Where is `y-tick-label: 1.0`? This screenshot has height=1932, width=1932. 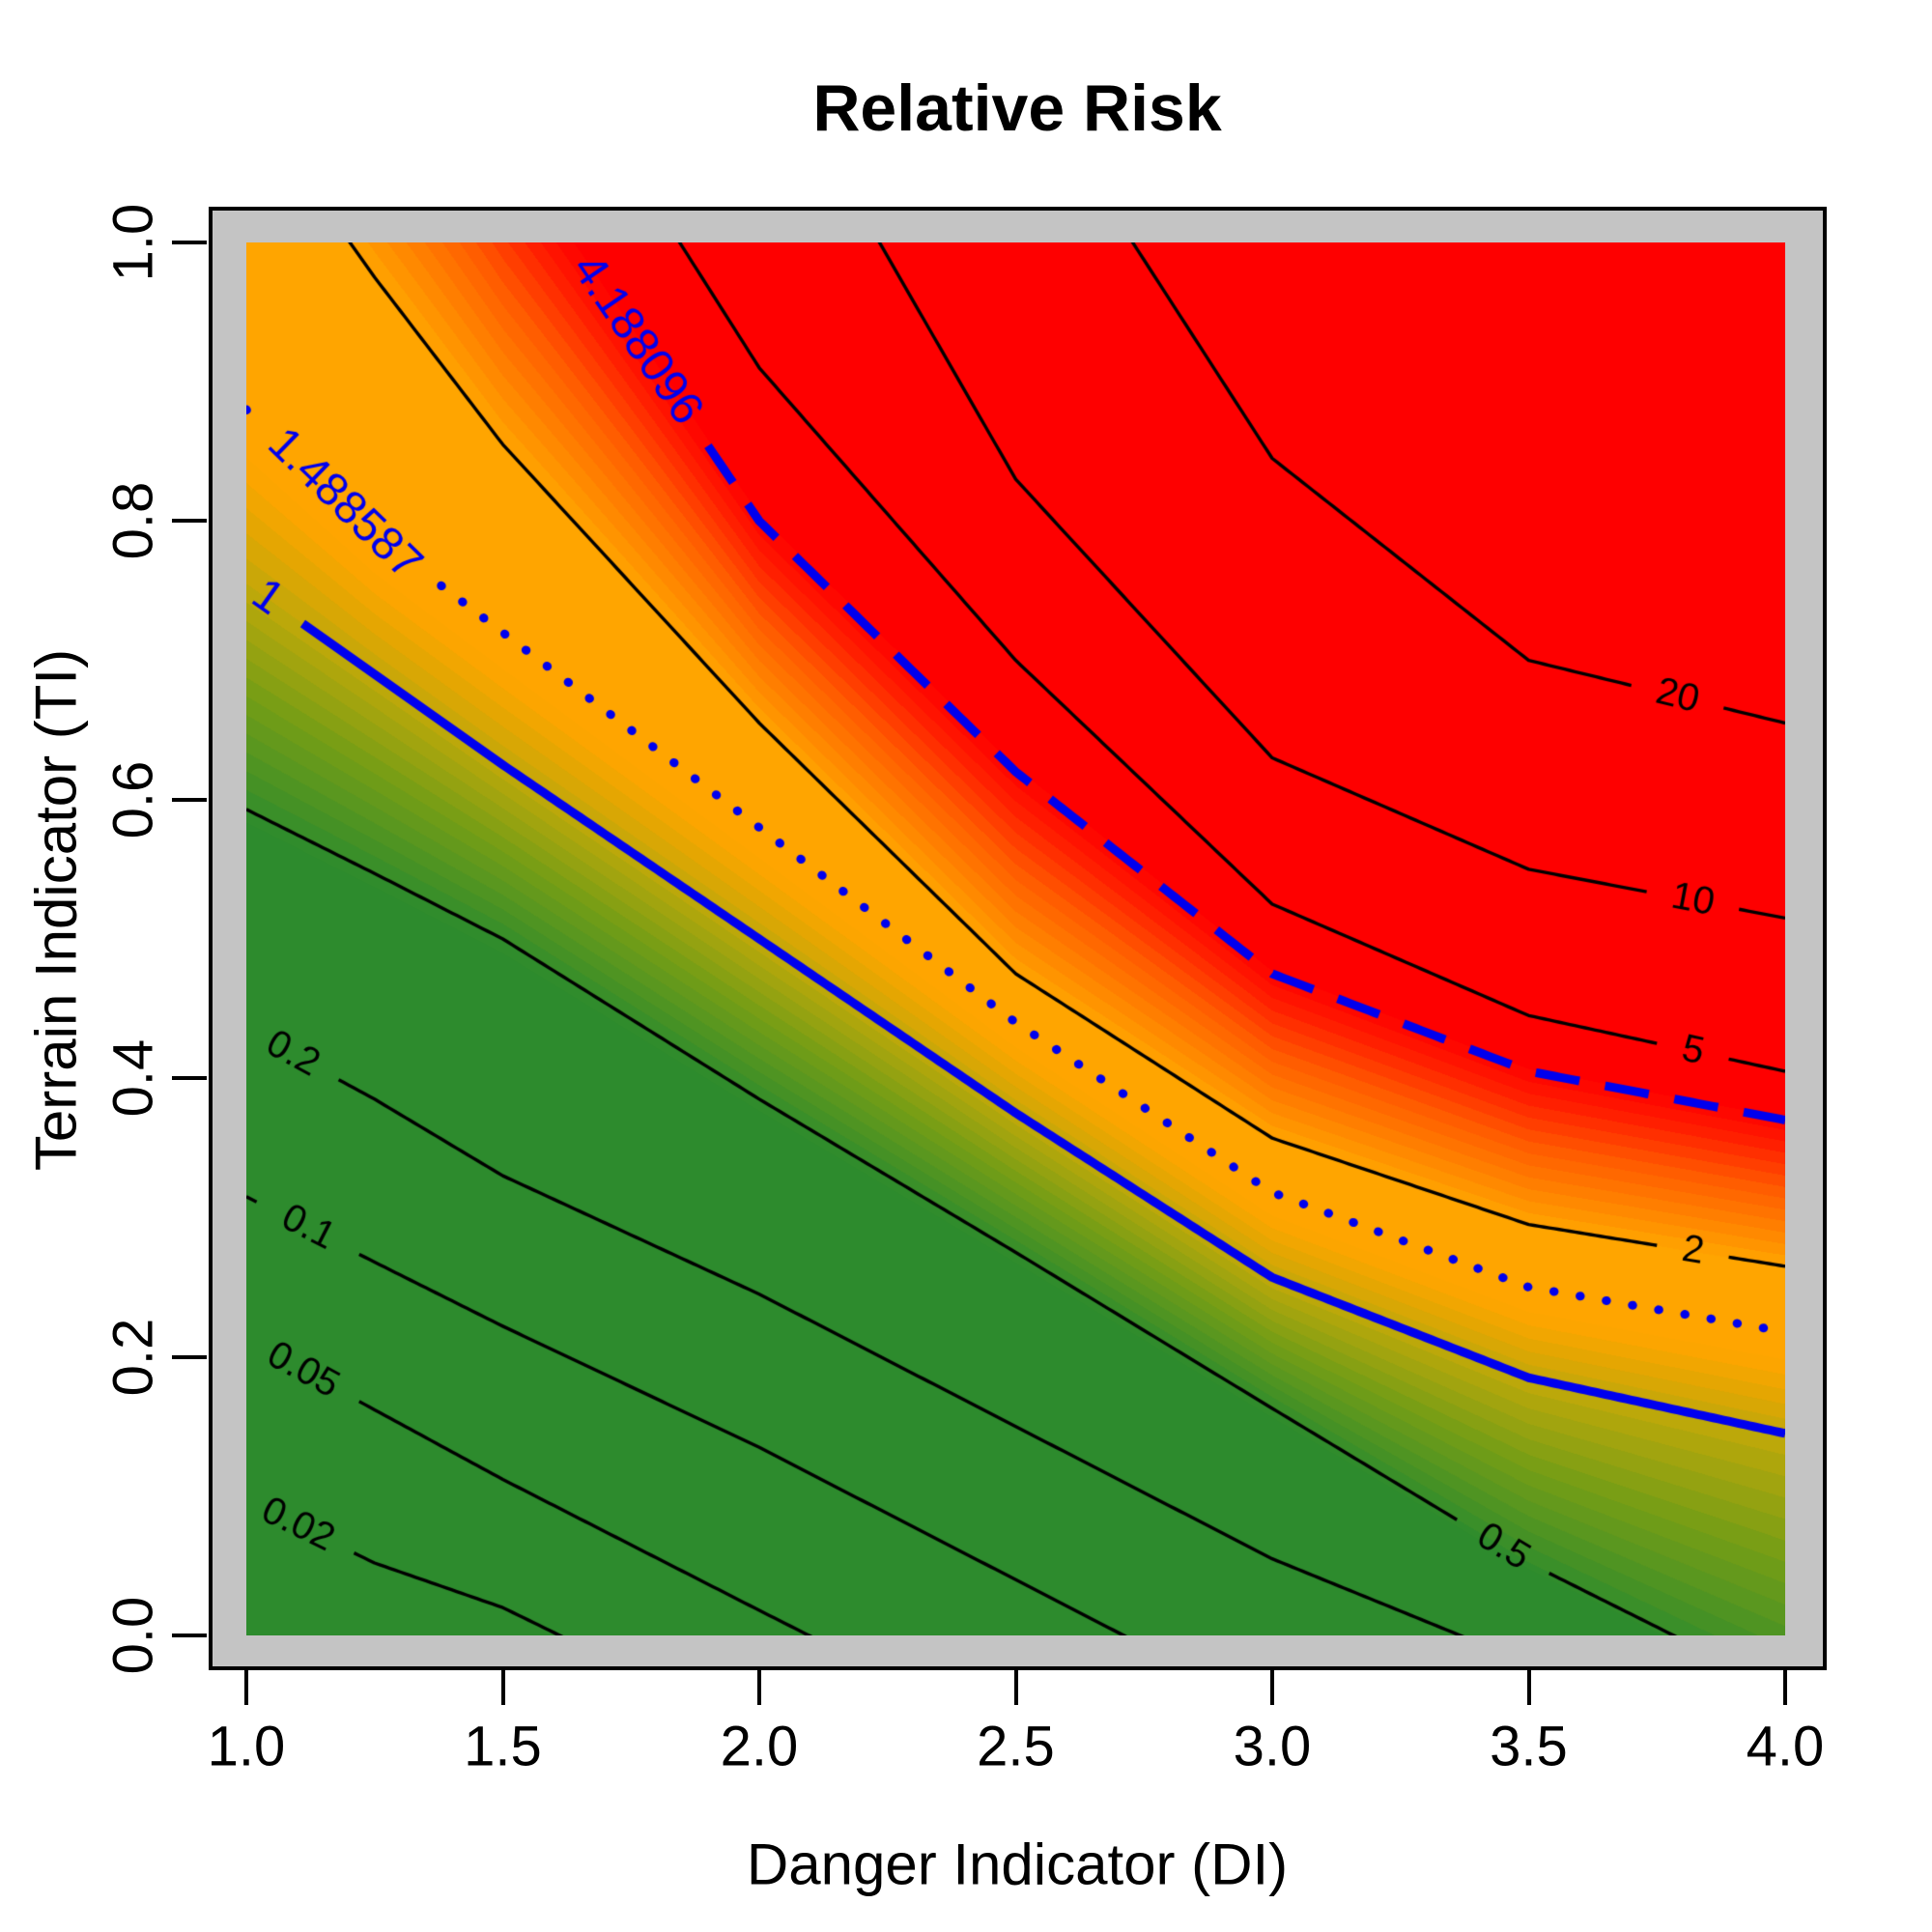 y-tick-label: 1.0 is located at coordinates (133, 242).